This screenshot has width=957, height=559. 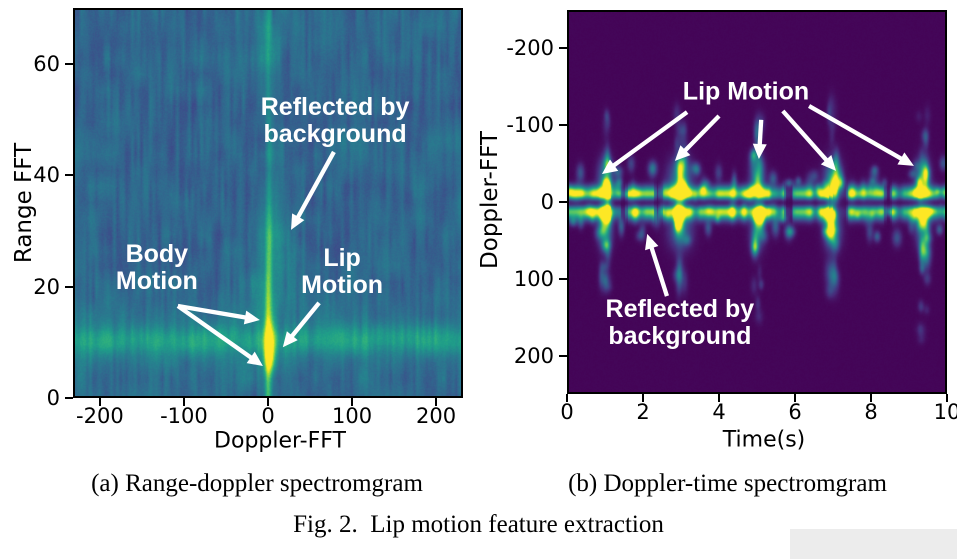 I want to click on x-tick-label: 200, so click(x=436, y=416).